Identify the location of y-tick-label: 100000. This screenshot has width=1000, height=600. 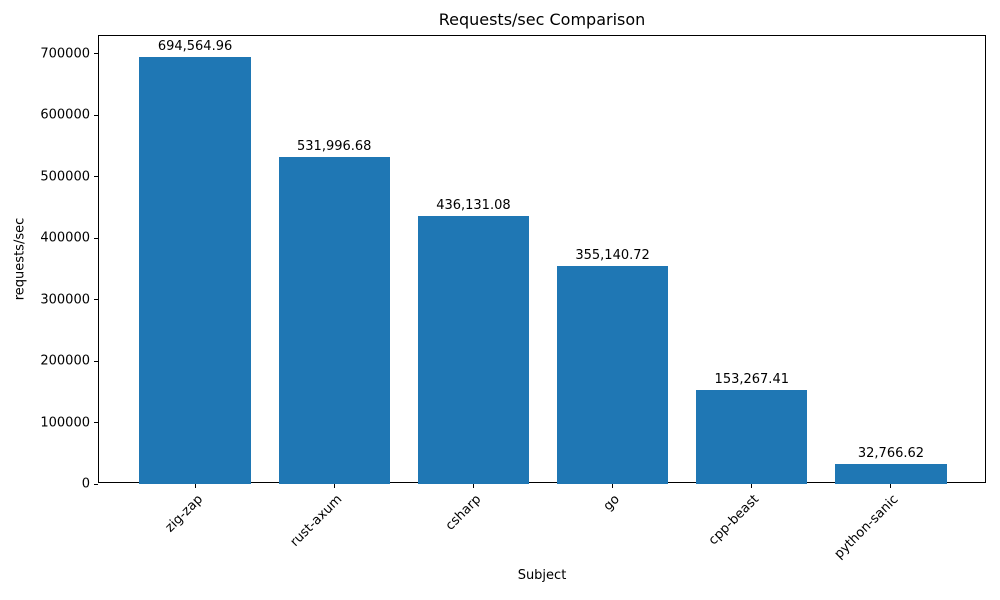
(65, 423).